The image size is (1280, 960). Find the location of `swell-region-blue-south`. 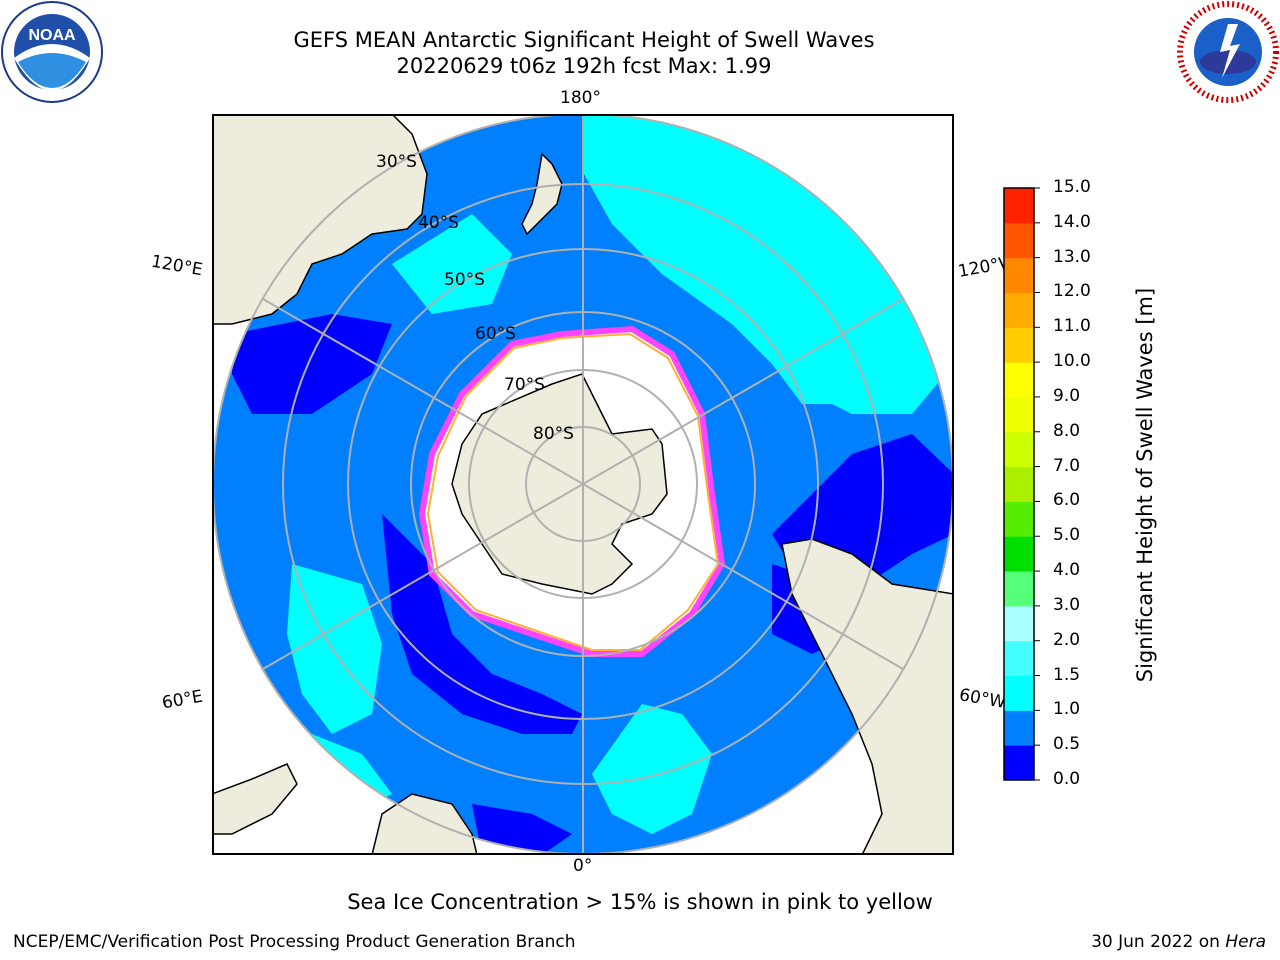

swell-region-blue-south is located at coordinates (522, 829).